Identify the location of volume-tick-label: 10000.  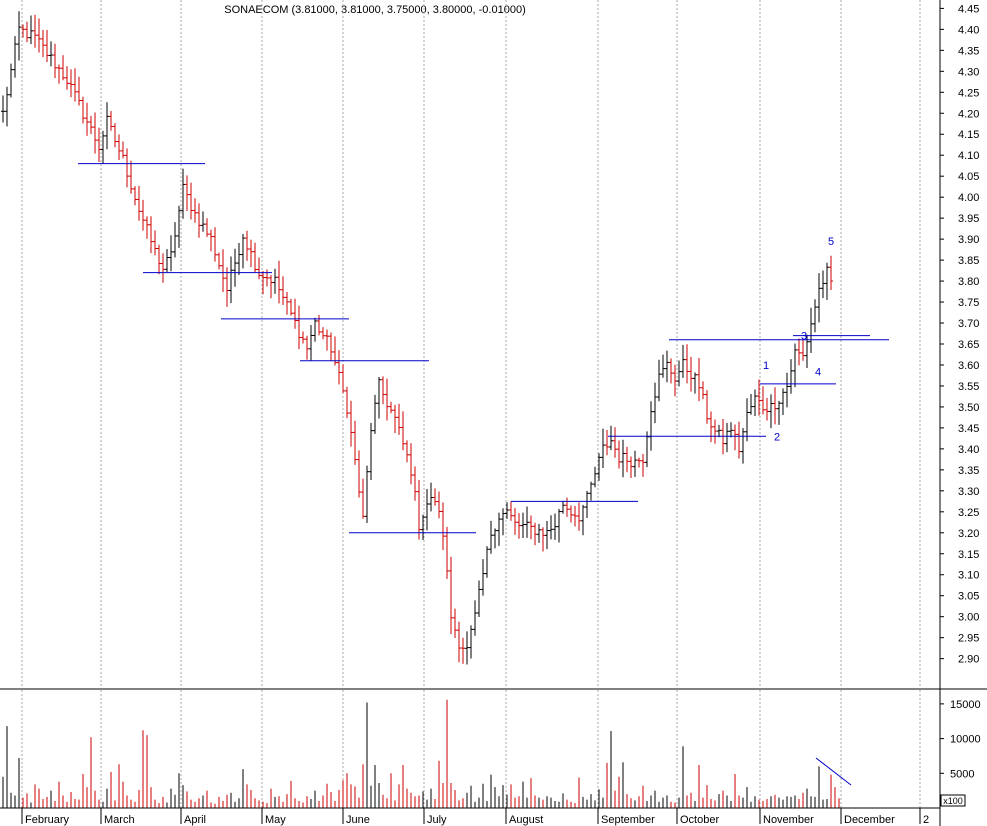
(965, 740).